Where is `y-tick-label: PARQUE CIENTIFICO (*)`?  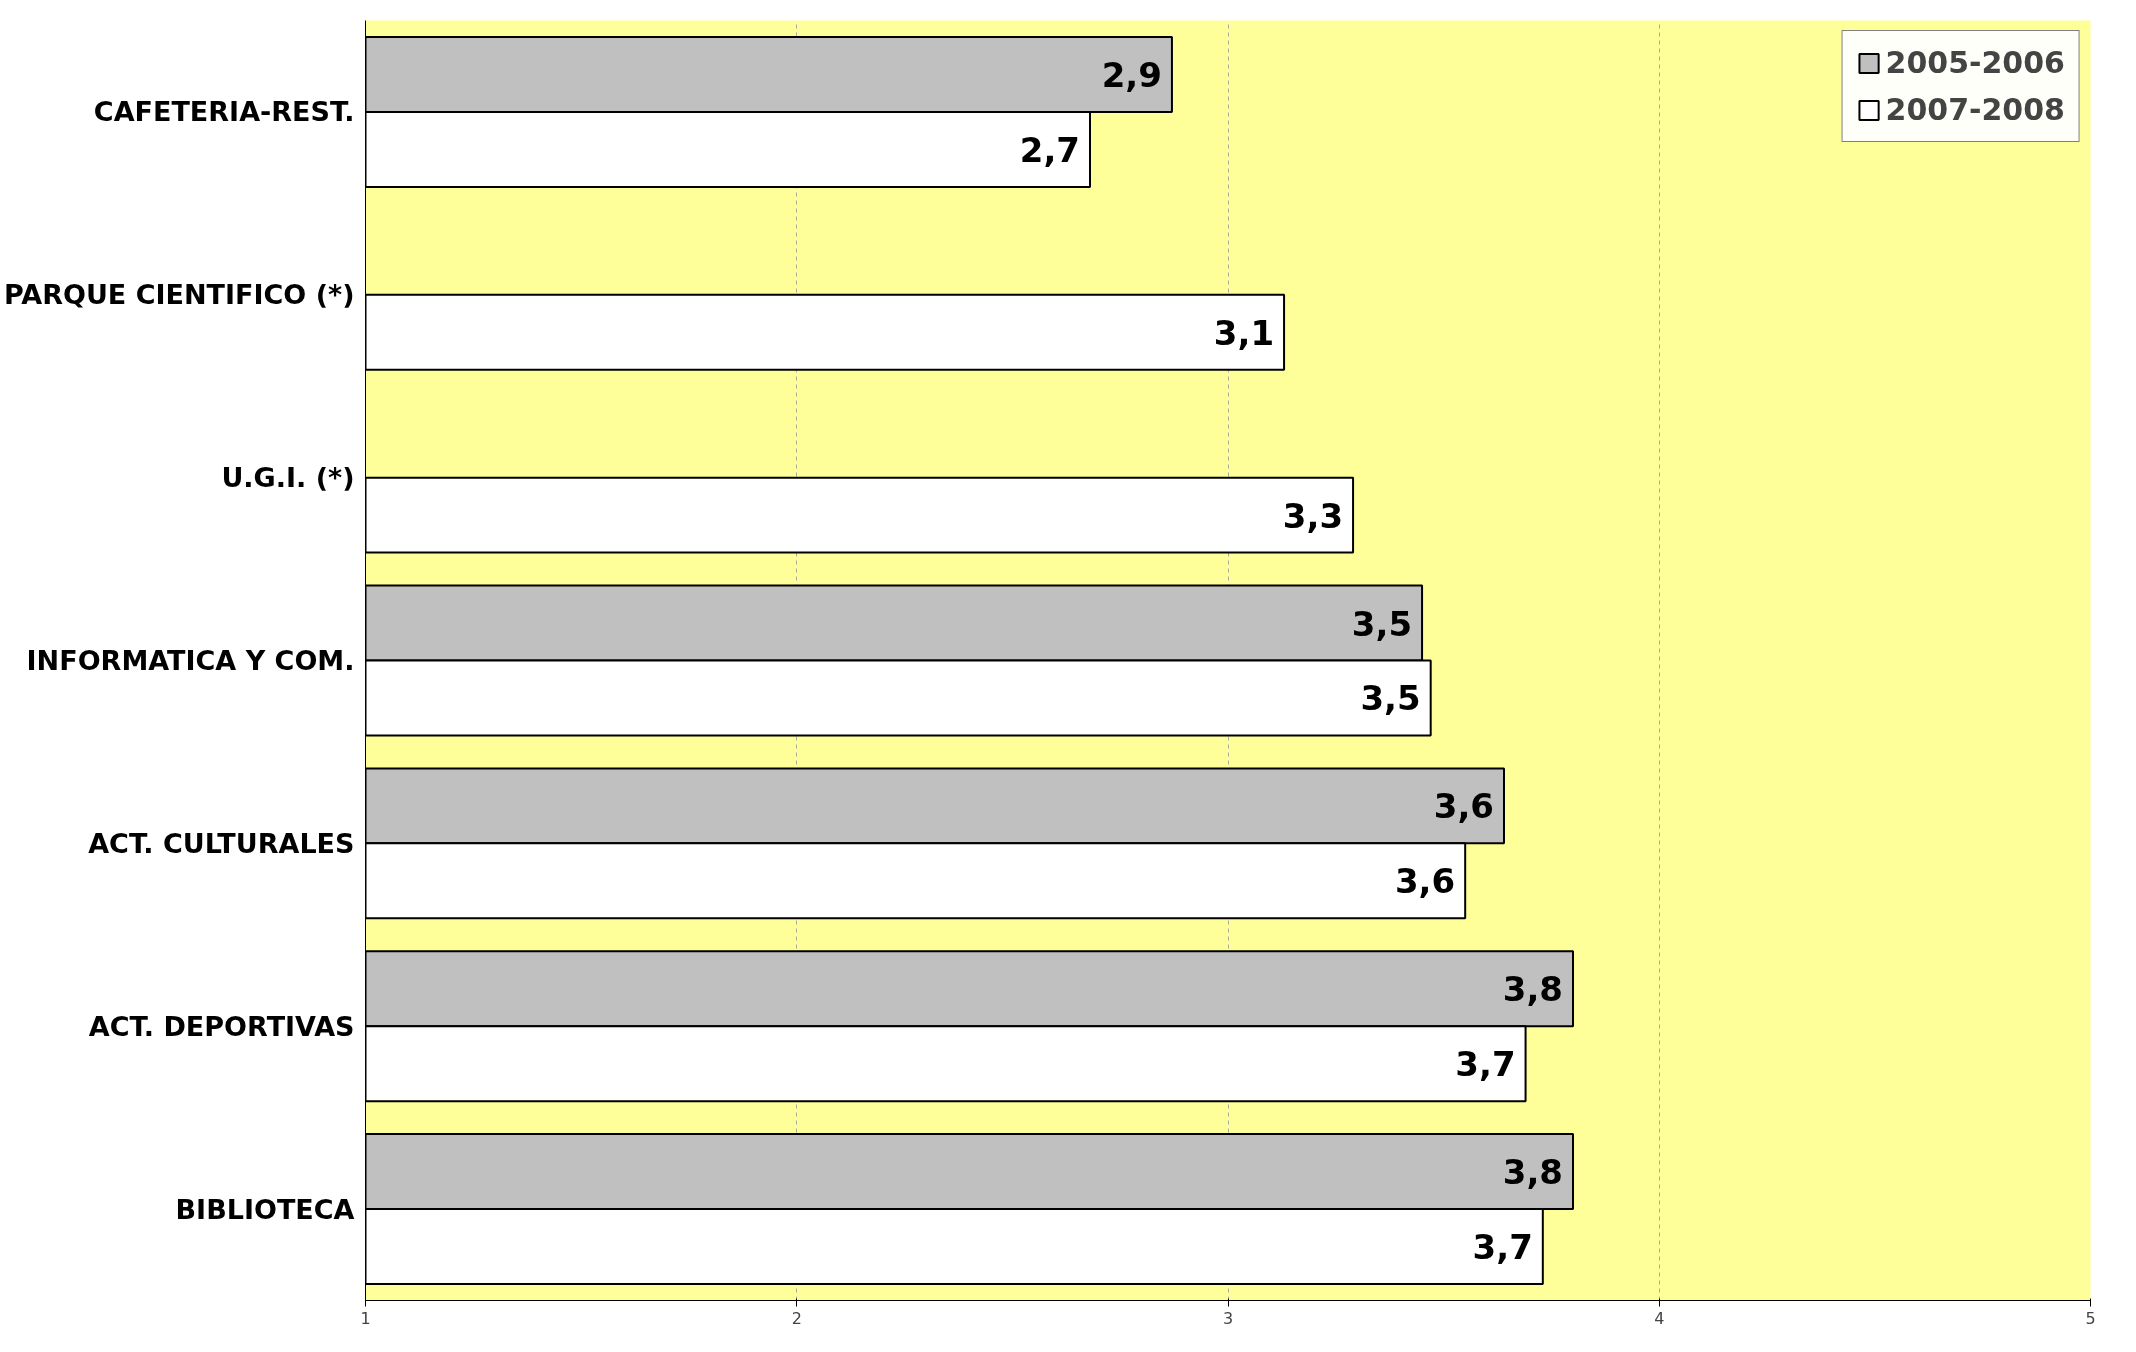
y-tick-label: PARQUE CIENTIFICO (*) is located at coordinates (179, 295).